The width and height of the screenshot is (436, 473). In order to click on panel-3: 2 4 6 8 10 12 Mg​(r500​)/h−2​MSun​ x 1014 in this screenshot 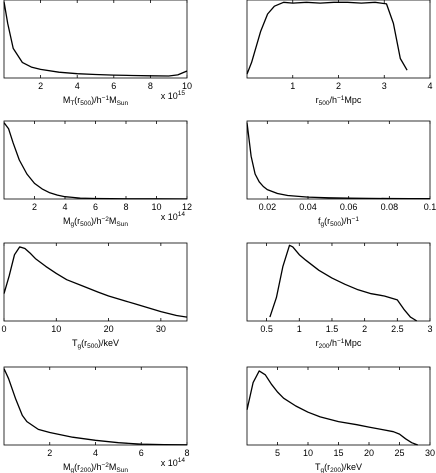, I will do `click(97, 174)`.